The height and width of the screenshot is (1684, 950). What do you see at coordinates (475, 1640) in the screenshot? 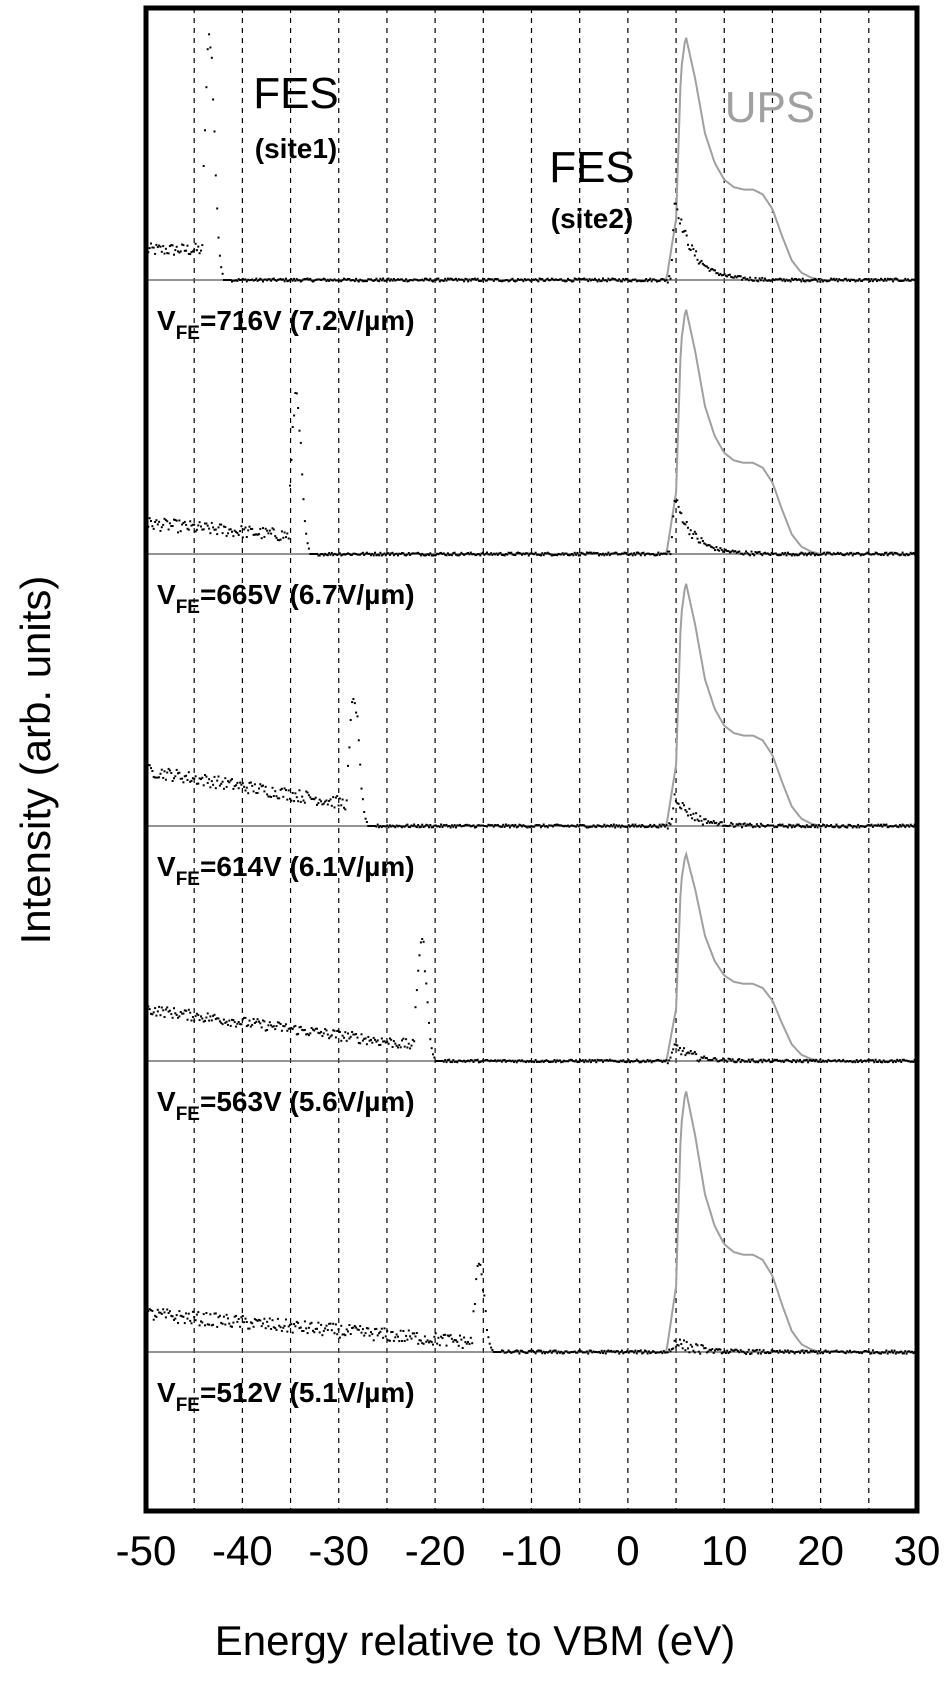
I see `x-axis-title: Energy relative to VBM (eV)` at bounding box center [475, 1640].